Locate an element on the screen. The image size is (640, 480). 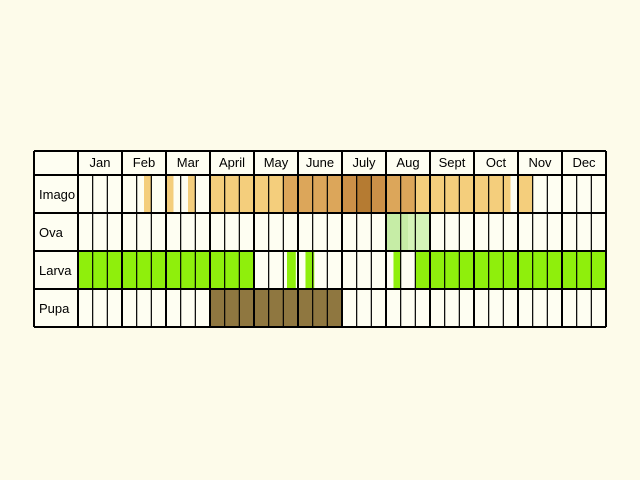
stage-label-imago: Imago is located at coordinates (57, 194).